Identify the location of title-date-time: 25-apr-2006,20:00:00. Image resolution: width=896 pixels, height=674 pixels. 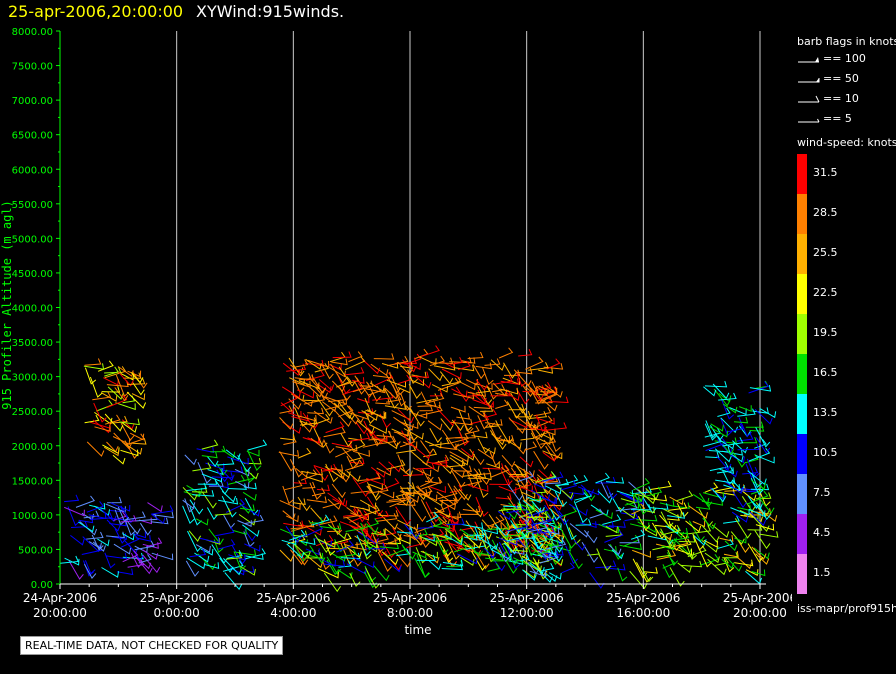
(96, 11).